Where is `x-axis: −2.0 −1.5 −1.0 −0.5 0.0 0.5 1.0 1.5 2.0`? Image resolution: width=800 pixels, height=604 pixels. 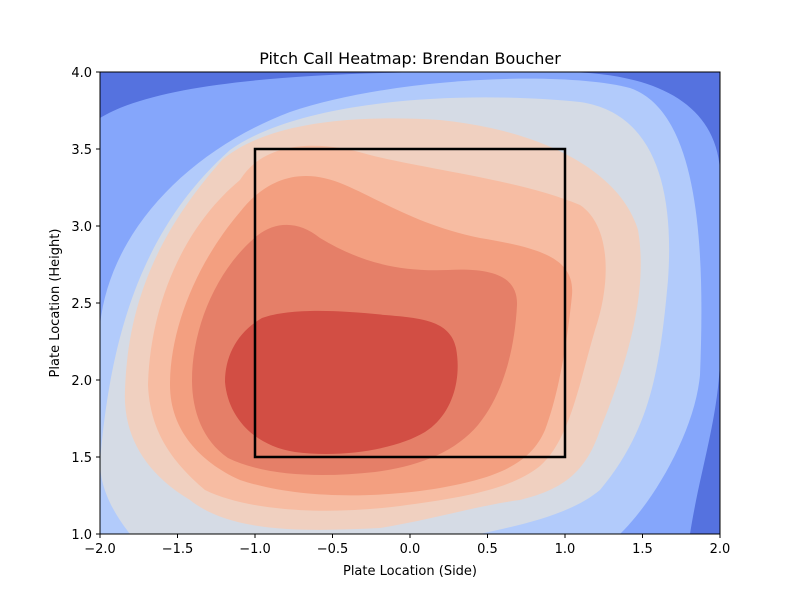 x-axis: −2.0 −1.5 −1.0 −0.5 0.0 0.5 1.0 1.5 2.0 is located at coordinates (407, 545).